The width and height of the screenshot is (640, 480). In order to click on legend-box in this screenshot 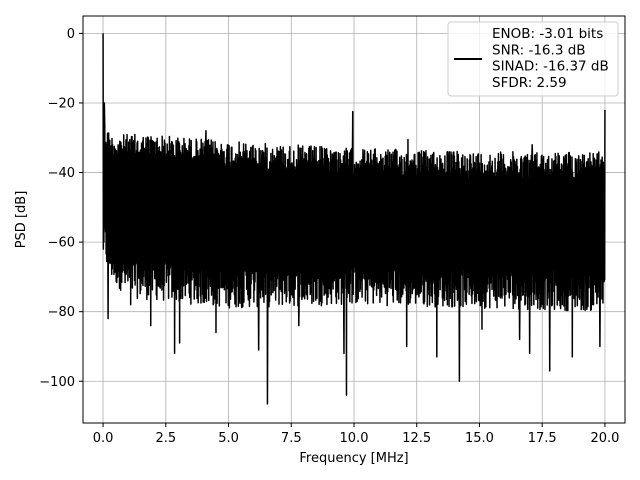, I will do `click(533, 59)`.